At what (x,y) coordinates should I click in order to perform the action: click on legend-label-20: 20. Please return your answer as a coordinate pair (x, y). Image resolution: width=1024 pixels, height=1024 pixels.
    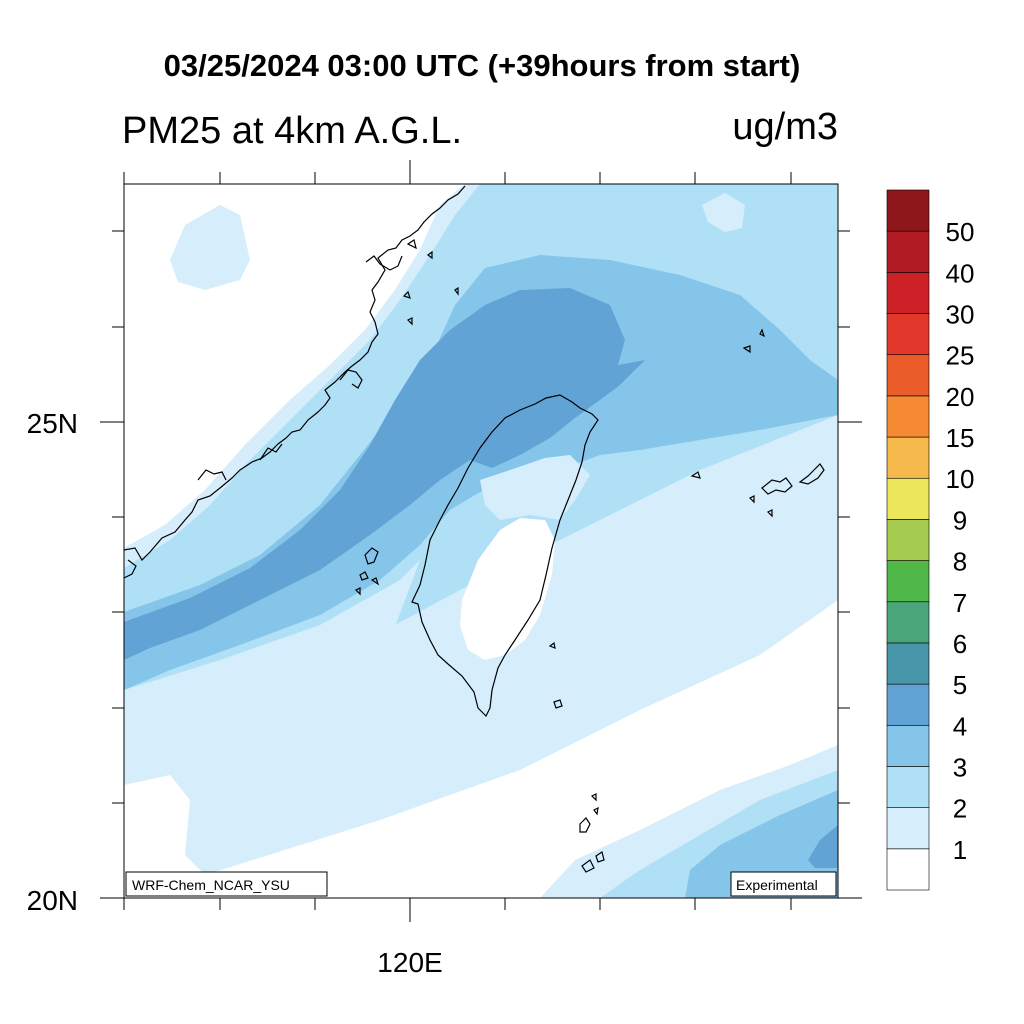
    Looking at the image, I should click on (960, 397).